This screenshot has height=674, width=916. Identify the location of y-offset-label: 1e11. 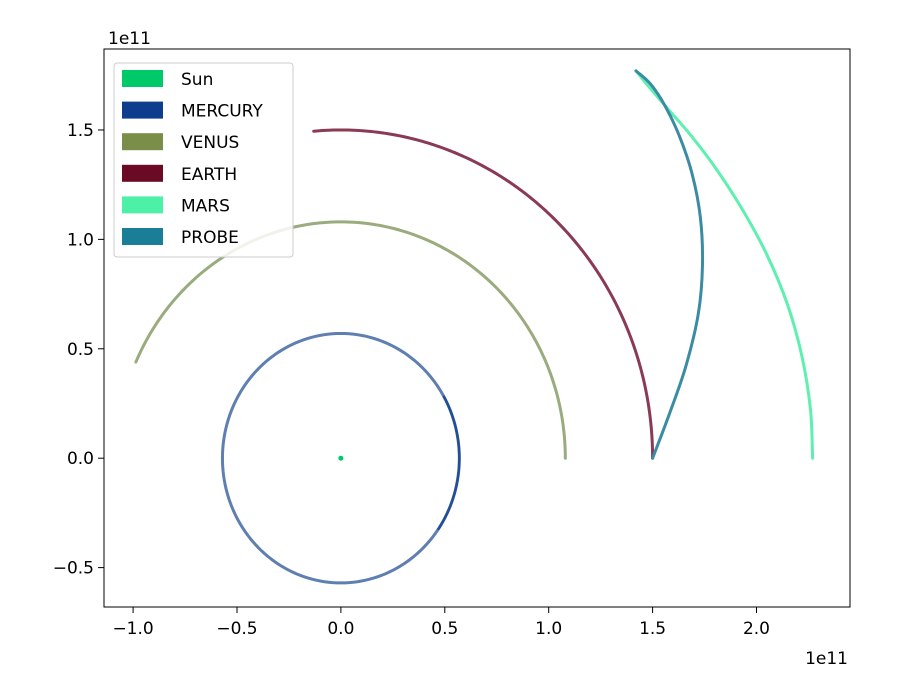
(129, 39).